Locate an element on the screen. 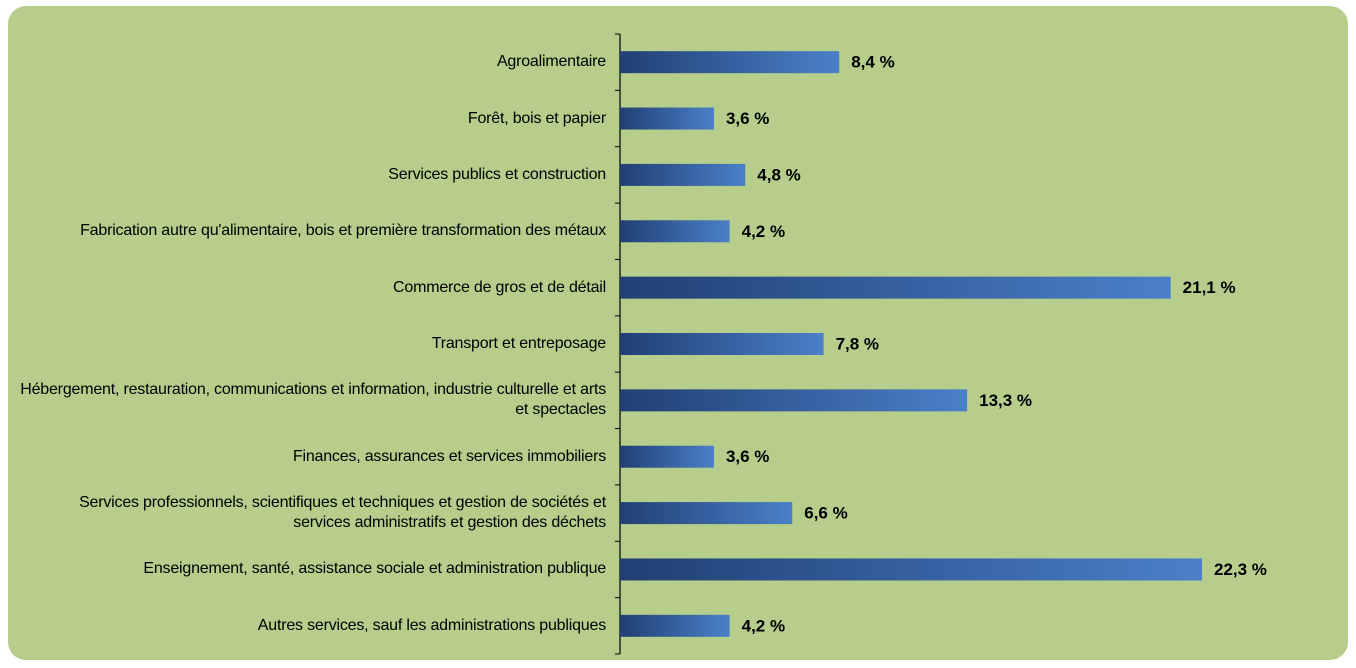 The width and height of the screenshot is (1356, 668). value-label: 6,6 % is located at coordinates (825, 513).